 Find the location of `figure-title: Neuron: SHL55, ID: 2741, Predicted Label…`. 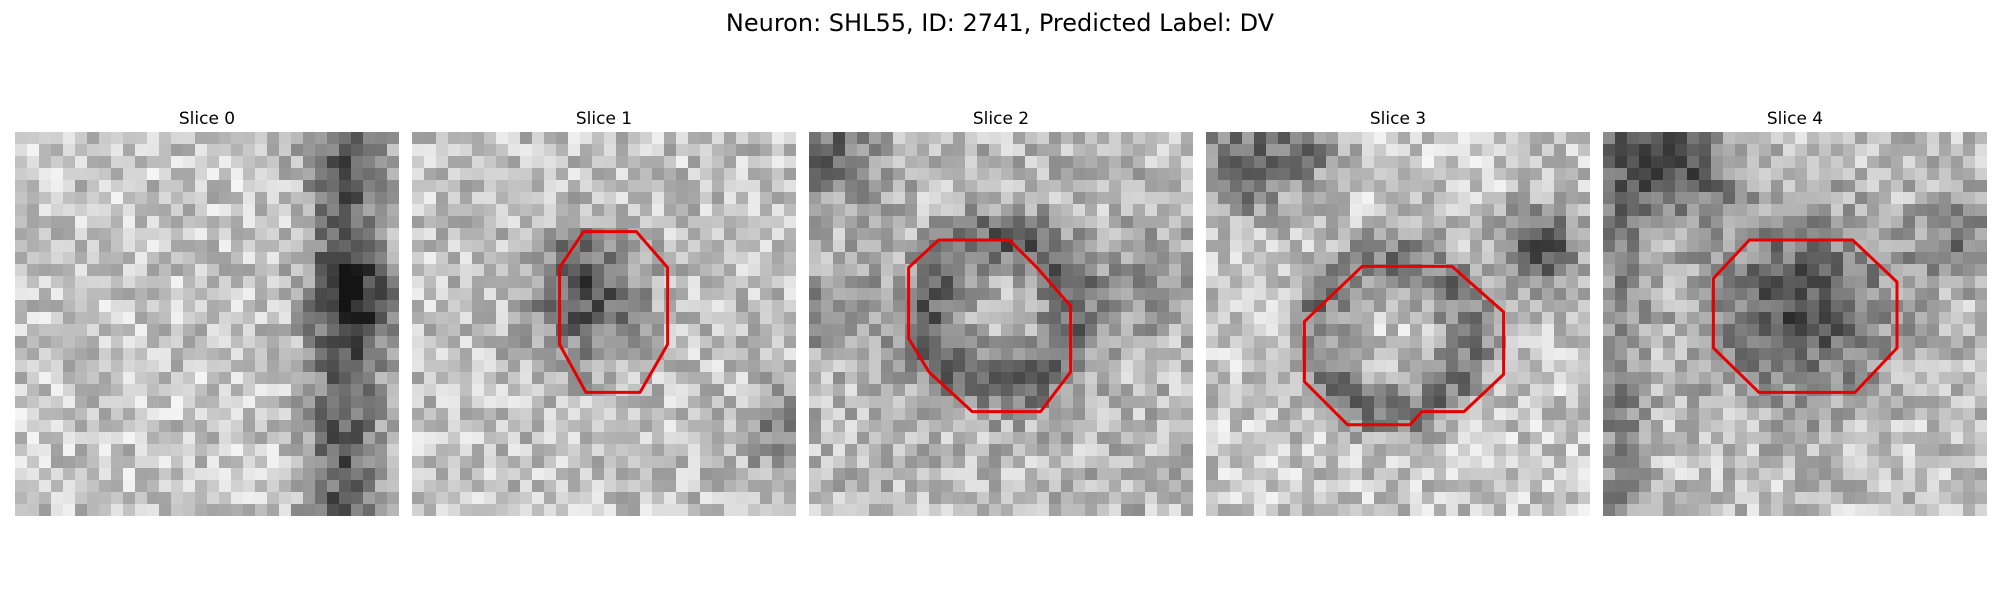

figure-title: Neuron: SHL55, ID: 2741, Predicted Label… is located at coordinates (1000, 23).